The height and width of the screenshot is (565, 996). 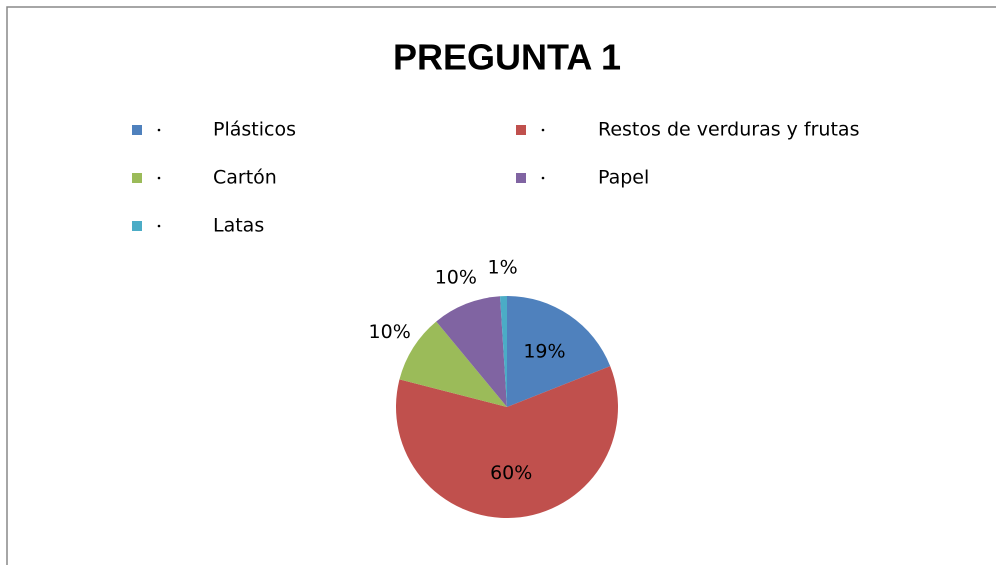 What do you see at coordinates (623, 178) in the screenshot?
I see `legend-label: Papel` at bounding box center [623, 178].